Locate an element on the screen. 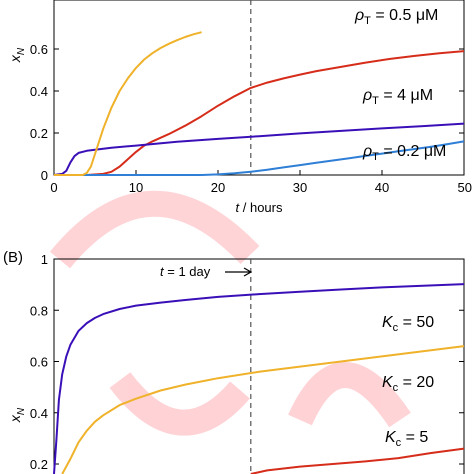 Image resolution: width=474 pixels, height=474 pixels. series-label-rho-0-5: ρT = 0.5 μM is located at coordinates (396, 17).